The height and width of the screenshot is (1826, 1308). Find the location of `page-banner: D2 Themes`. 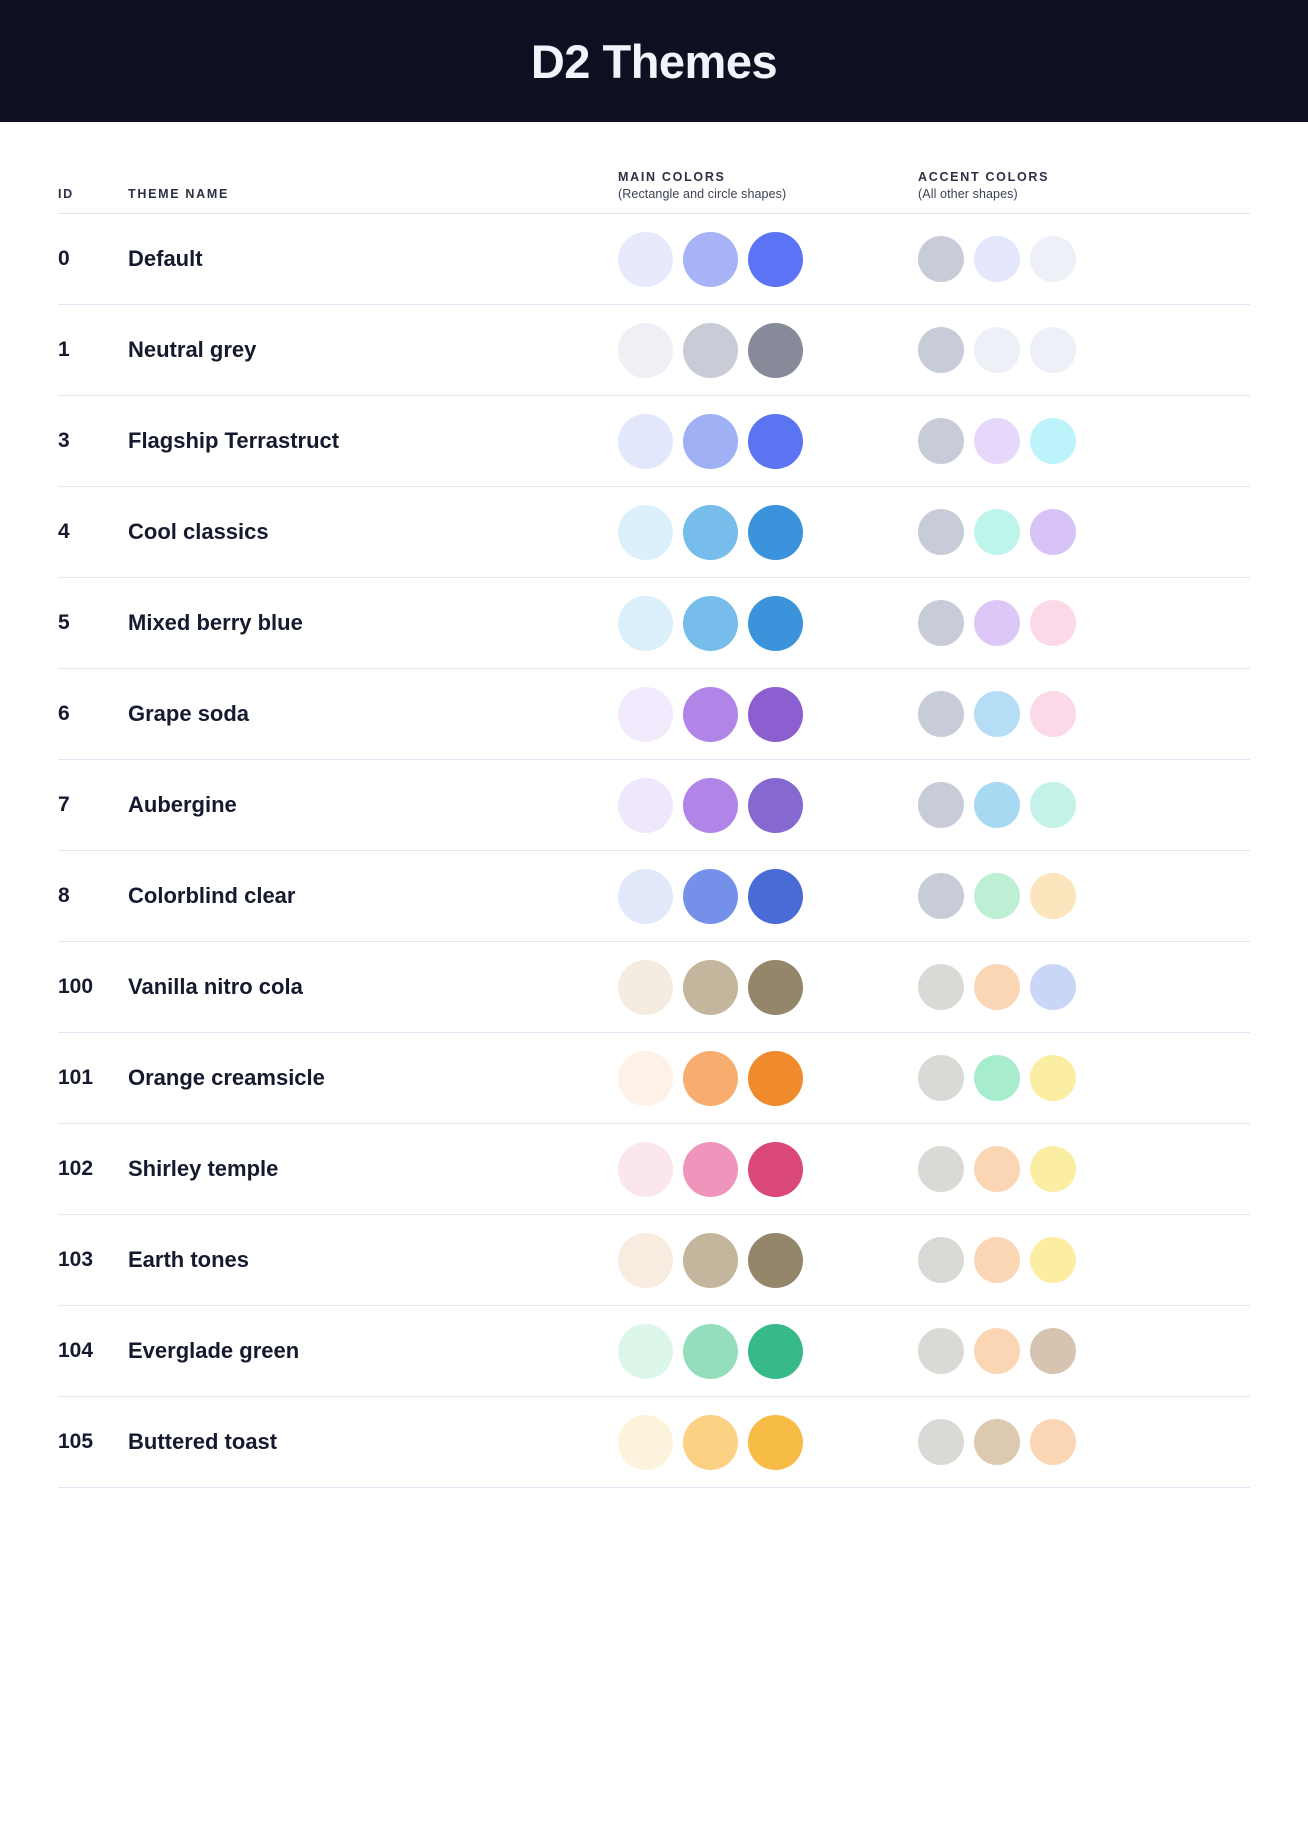

page-banner: D2 Themes is located at coordinates (654, 61).